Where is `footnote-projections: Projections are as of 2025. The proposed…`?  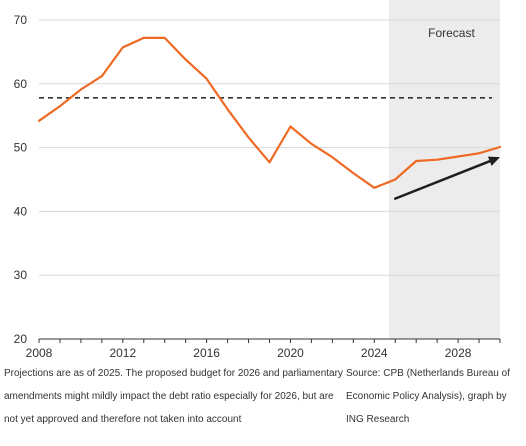
footnote-projections: Projections are as of 2025. The proposed… is located at coordinates (173, 396).